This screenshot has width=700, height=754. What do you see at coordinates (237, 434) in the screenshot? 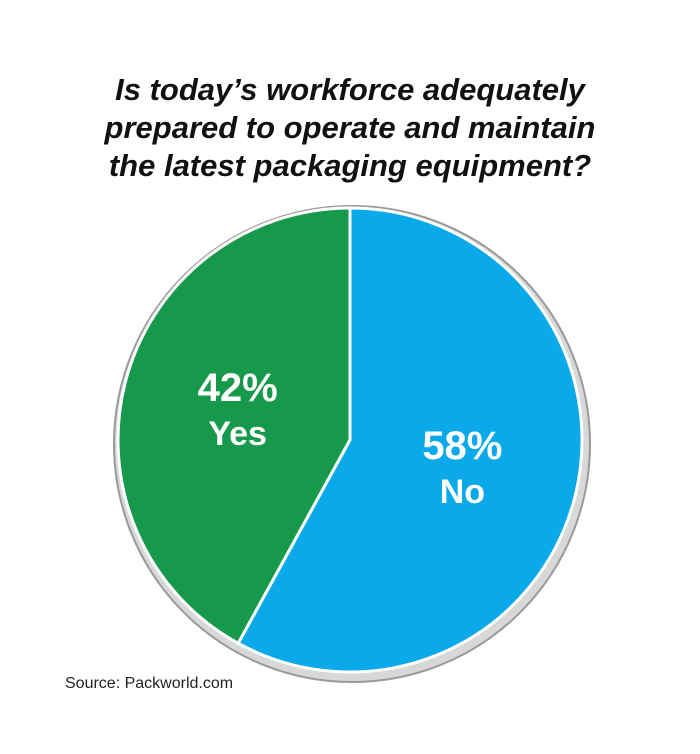
I see `slice-category-label: Yes` at bounding box center [237, 434].